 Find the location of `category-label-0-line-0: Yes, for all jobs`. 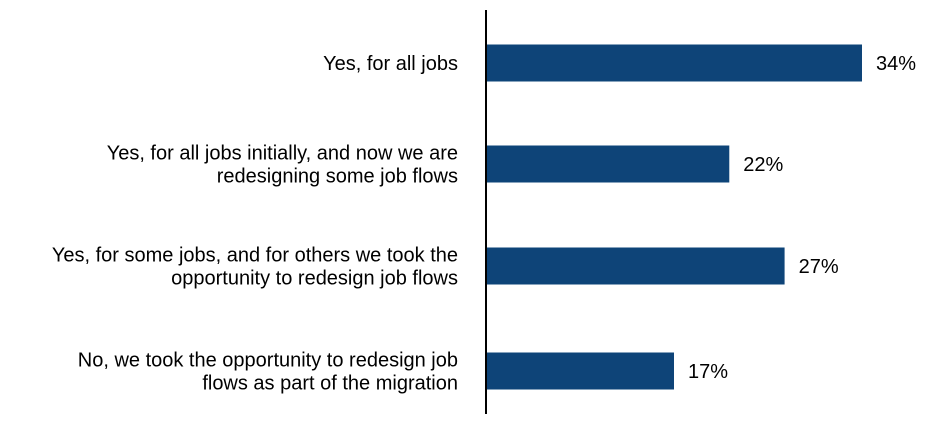

category-label-0-line-0: Yes, for all jobs is located at coordinates (390, 64).